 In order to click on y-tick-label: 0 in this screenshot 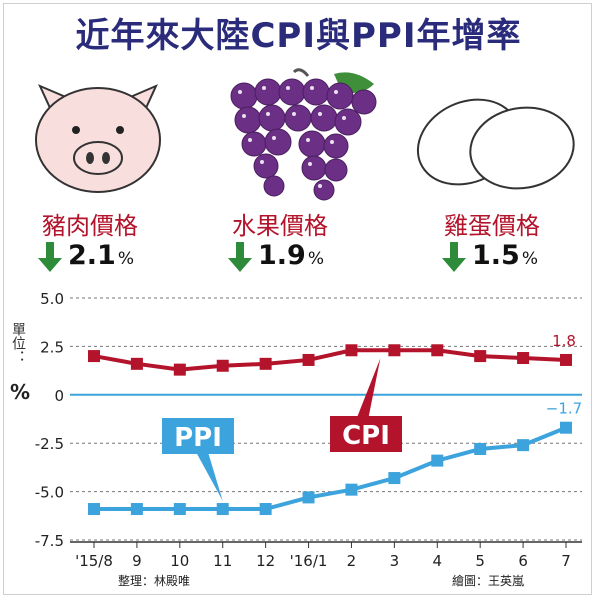, I will do `click(59, 396)`.